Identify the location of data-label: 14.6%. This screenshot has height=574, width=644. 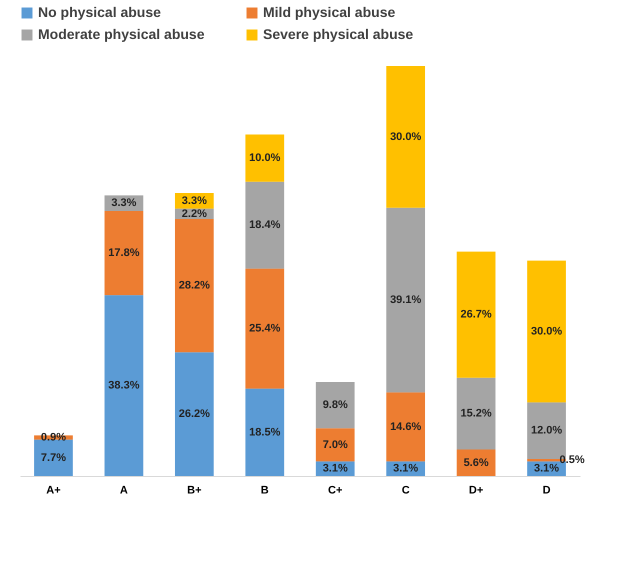
(406, 426).